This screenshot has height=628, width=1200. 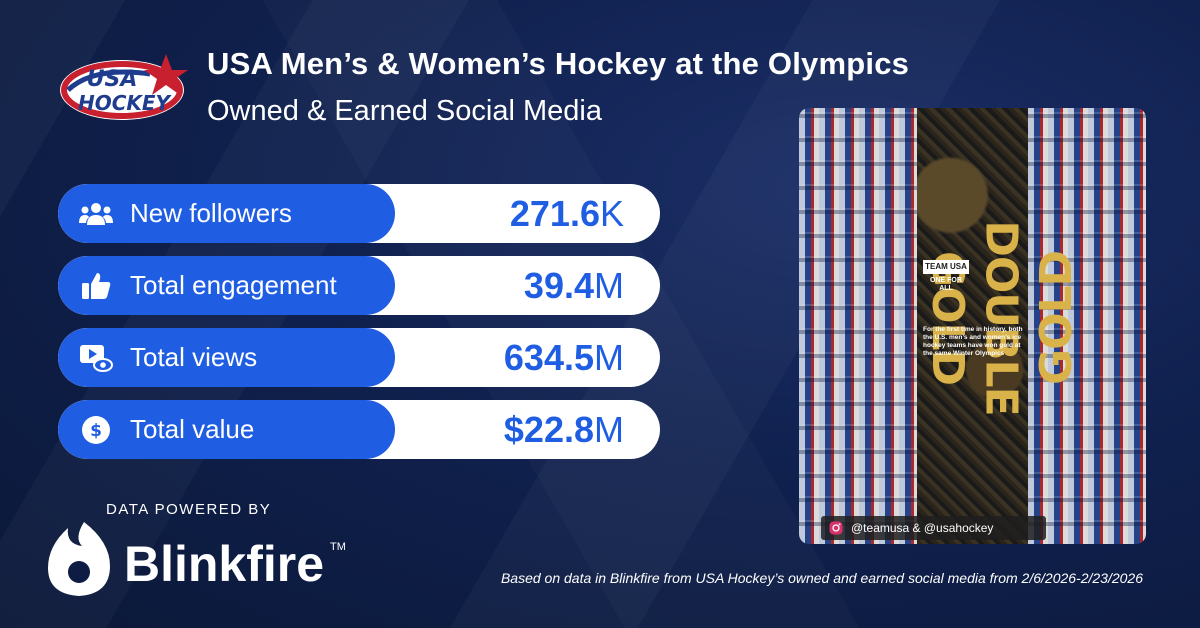 What do you see at coordinates (211, 213) in the screenshot?
I see `stat-label: New followers` at bounding box center [211, 213].